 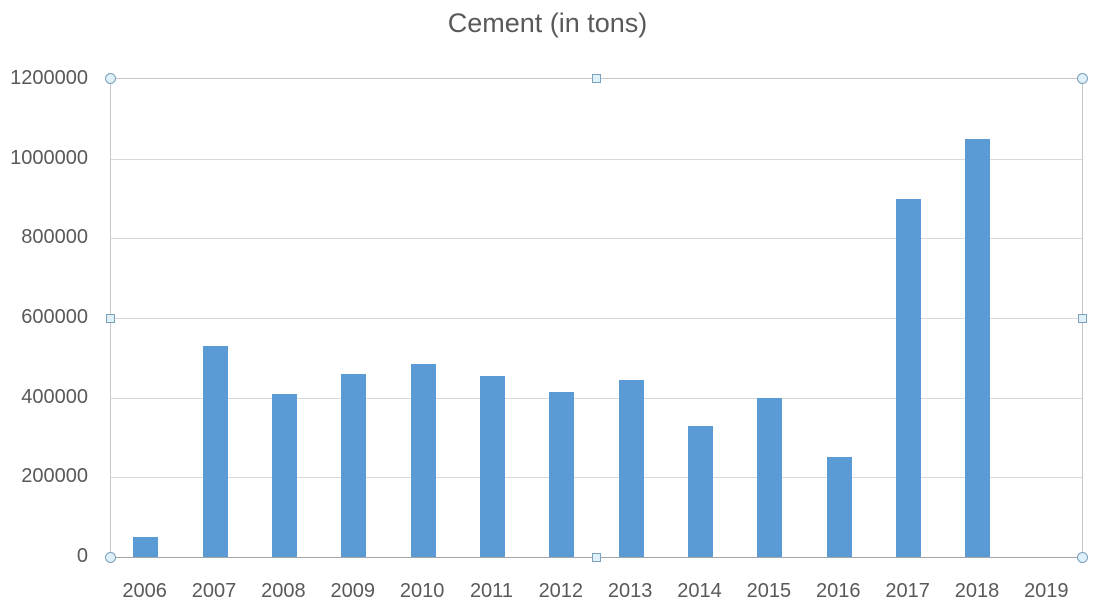 I want to click on bar-2018, so click(x=978, y=347).